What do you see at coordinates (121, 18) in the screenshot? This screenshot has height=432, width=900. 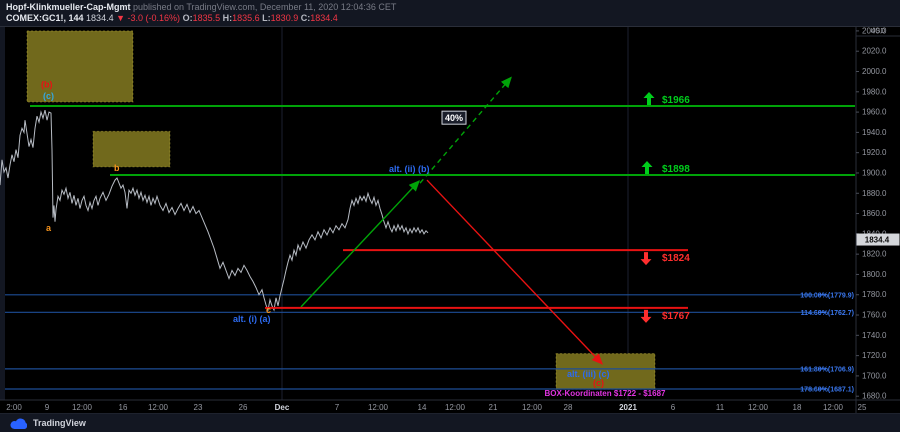 I see `down-triangle-icon: ▼` at bounding box center [121, 18].